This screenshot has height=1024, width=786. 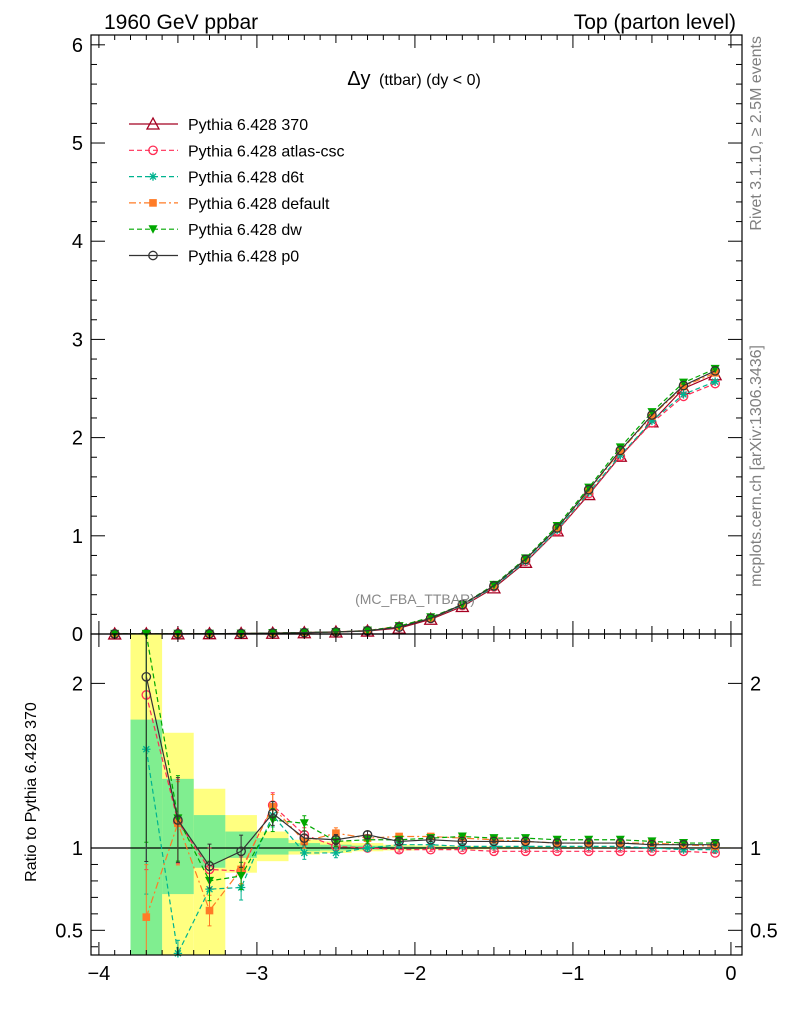 I want to click on y-tick-label: 3, so click(x=77, y=340).